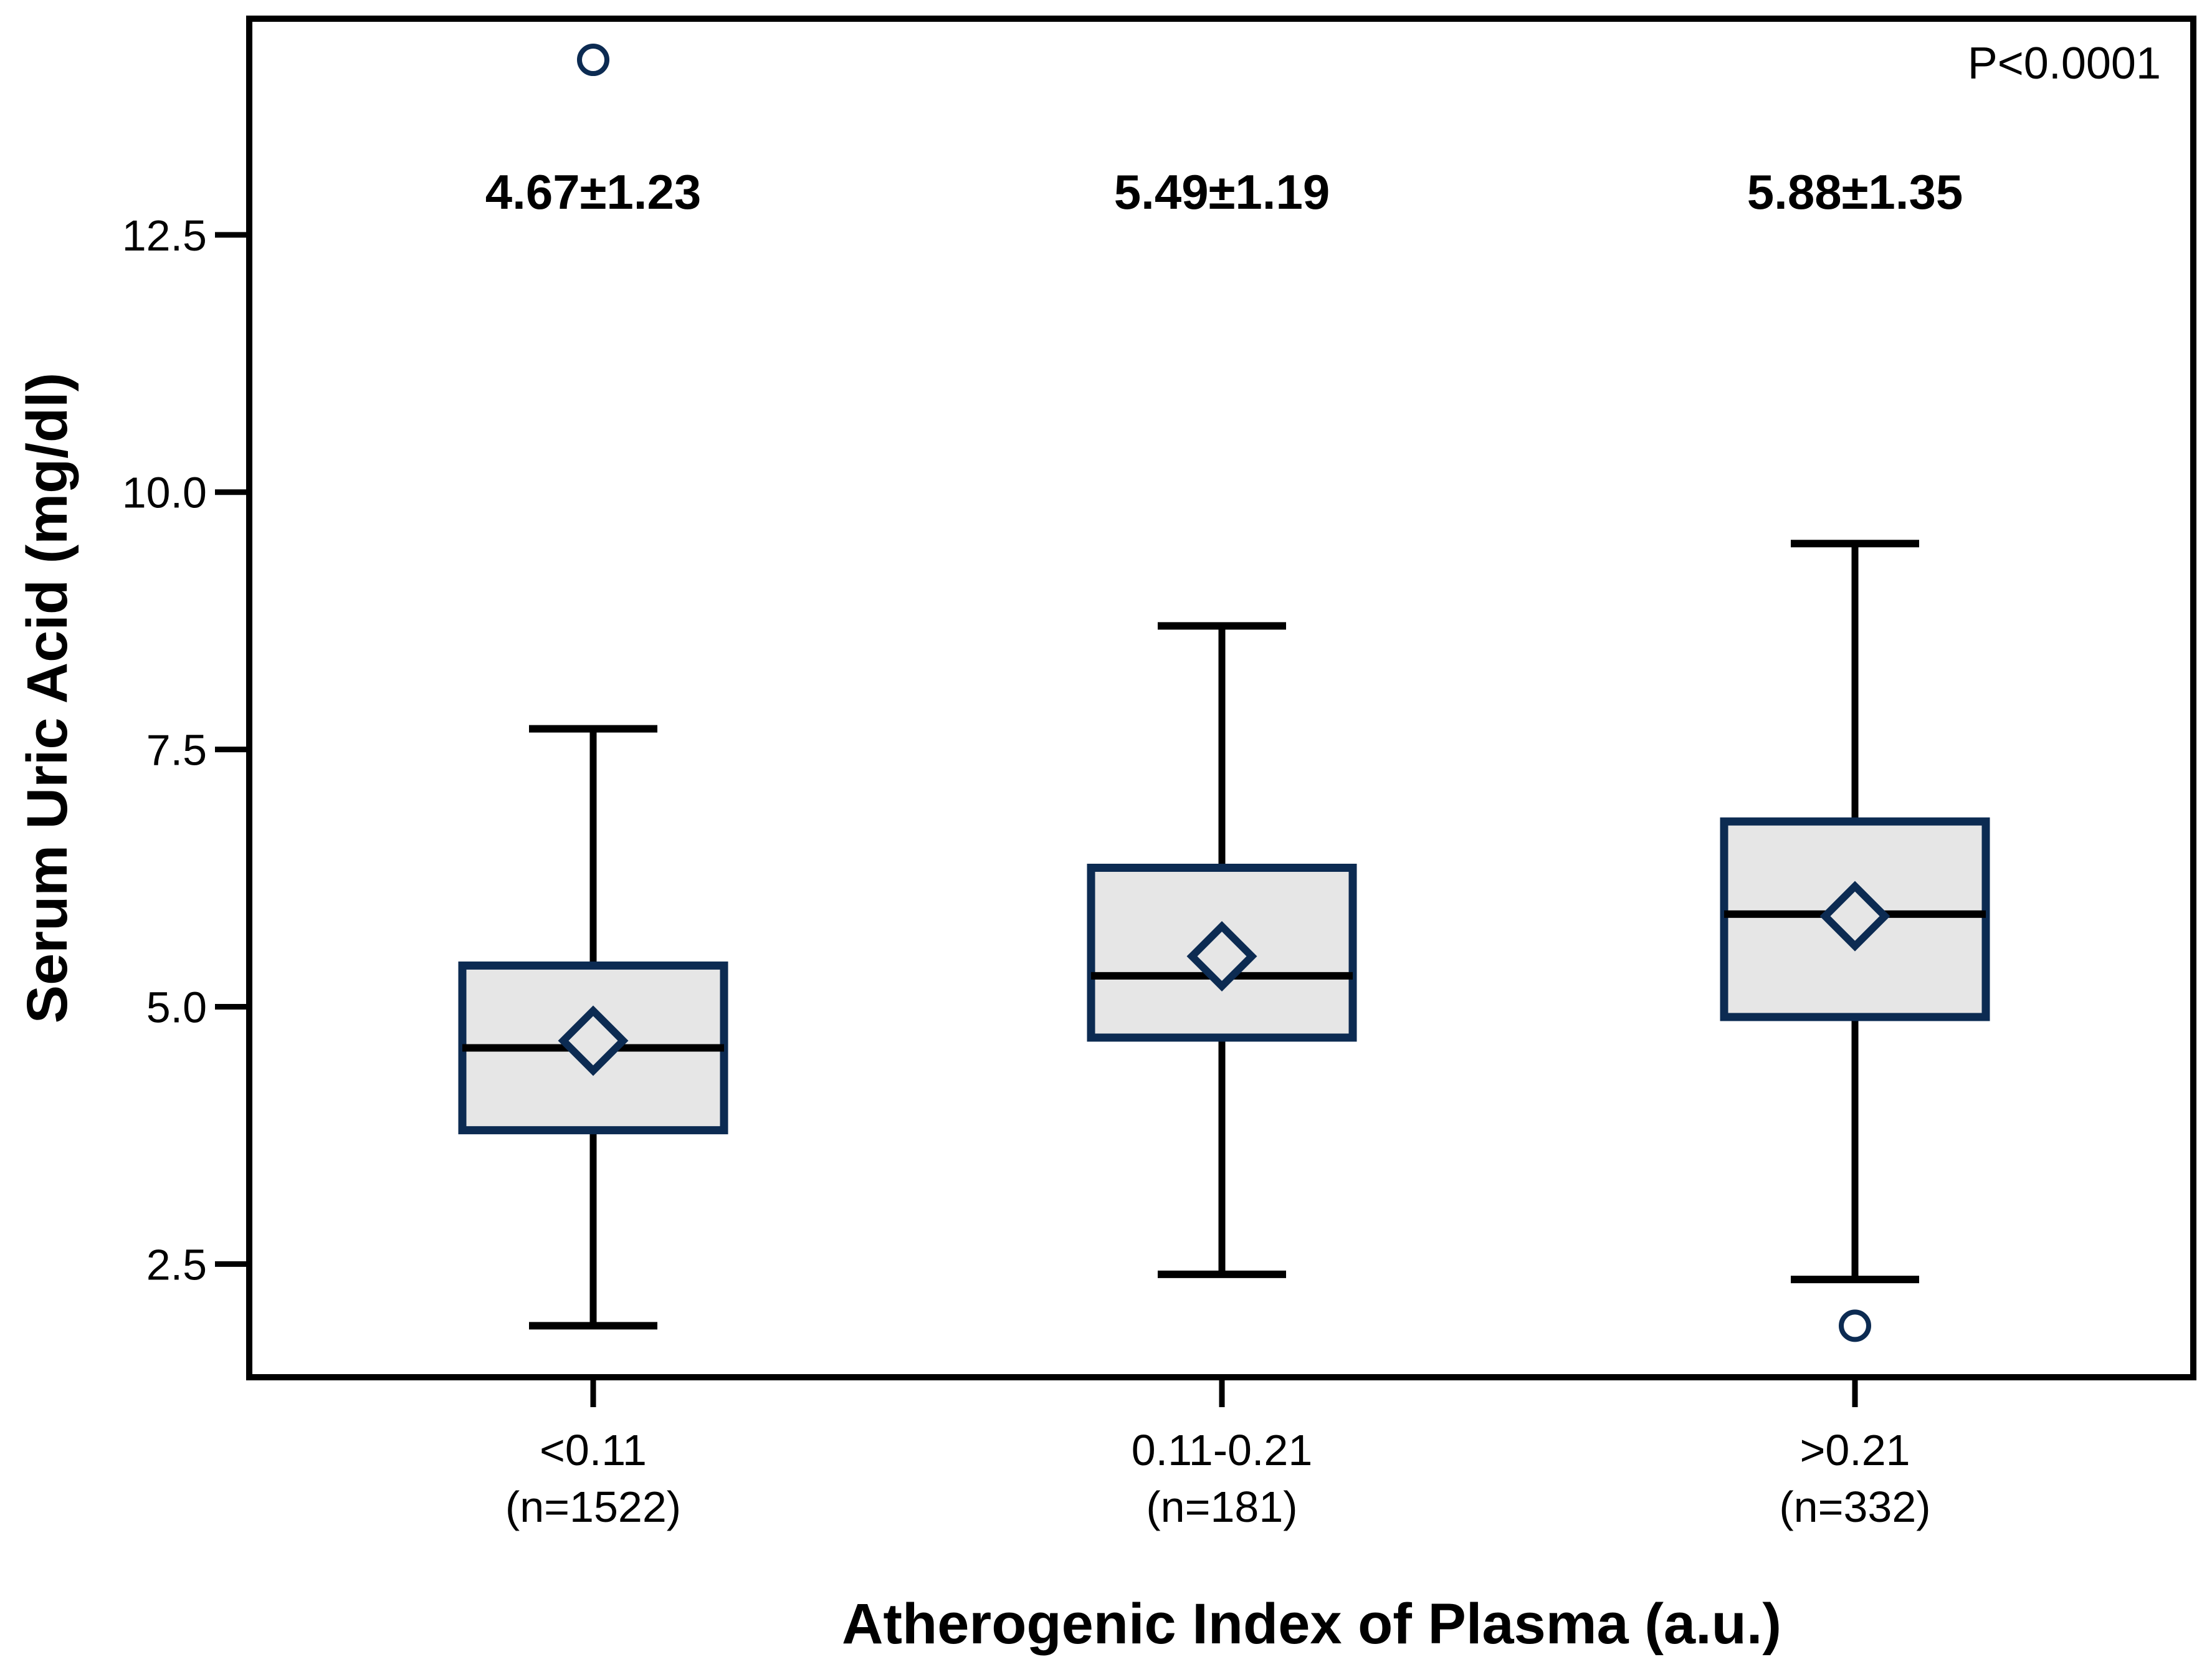 Image resolution: width=2212 pixels, height=1672 pixels. Describe the element at coordinates (176, 1264) in the screenshot. I see `y-tick-label: 2.5` at that location.